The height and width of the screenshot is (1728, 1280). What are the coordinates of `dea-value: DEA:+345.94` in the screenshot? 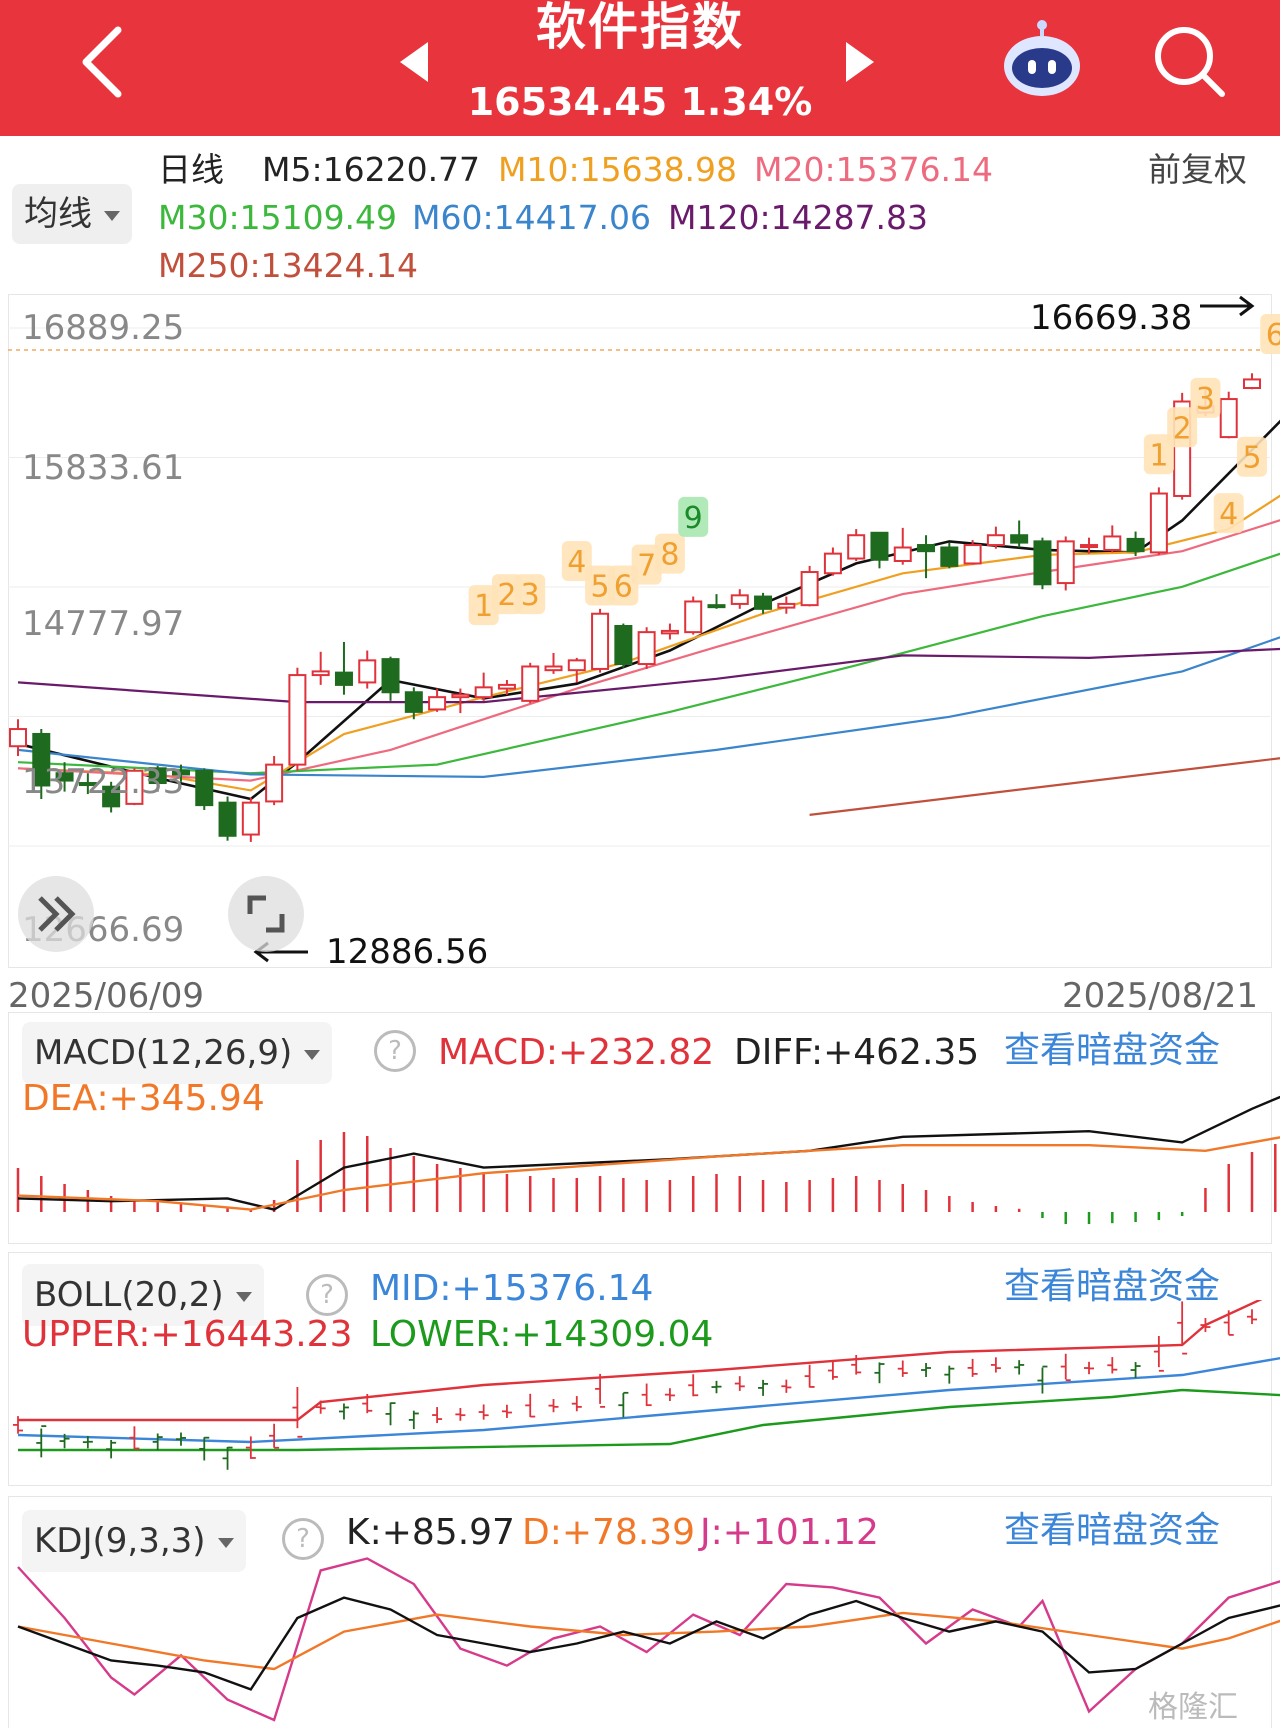 It's located at (143, 1098).